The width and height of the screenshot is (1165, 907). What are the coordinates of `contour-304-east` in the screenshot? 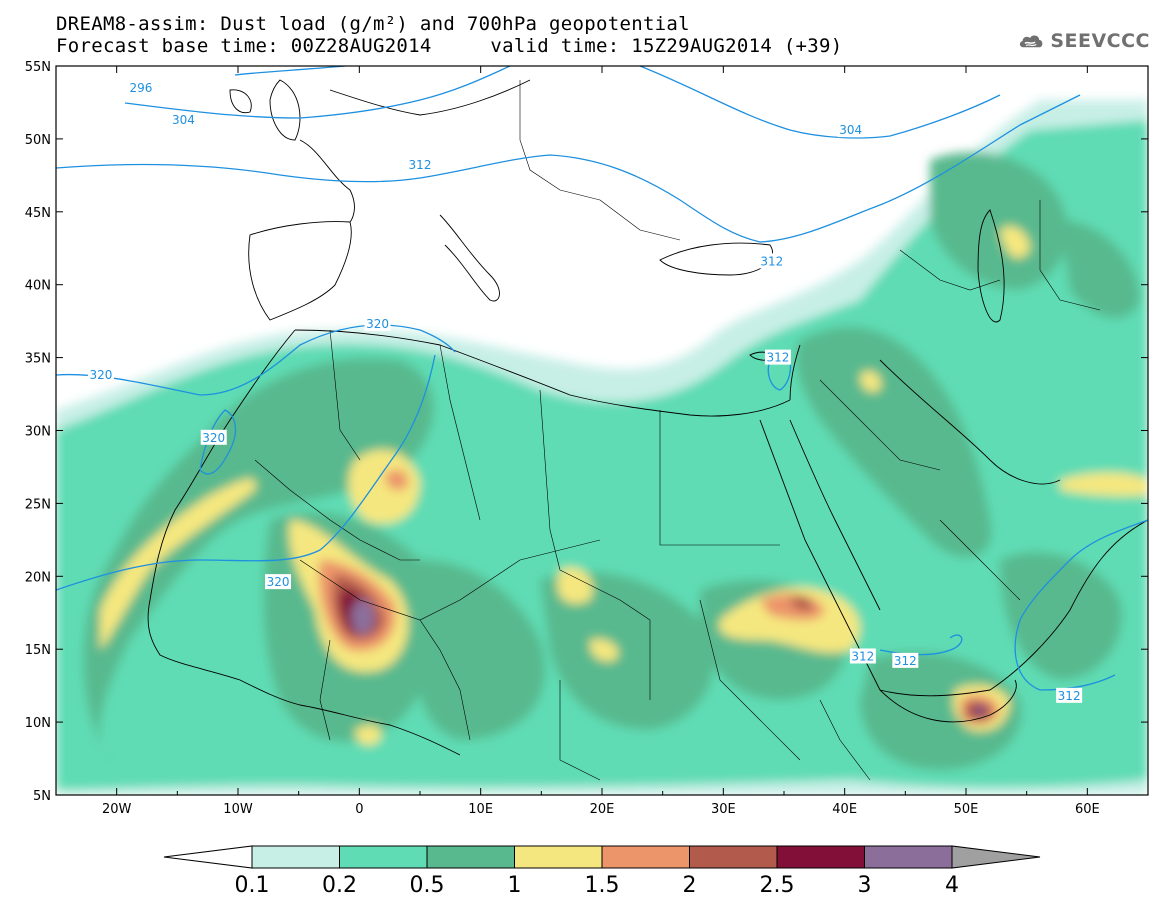 It's located at (820, 102).